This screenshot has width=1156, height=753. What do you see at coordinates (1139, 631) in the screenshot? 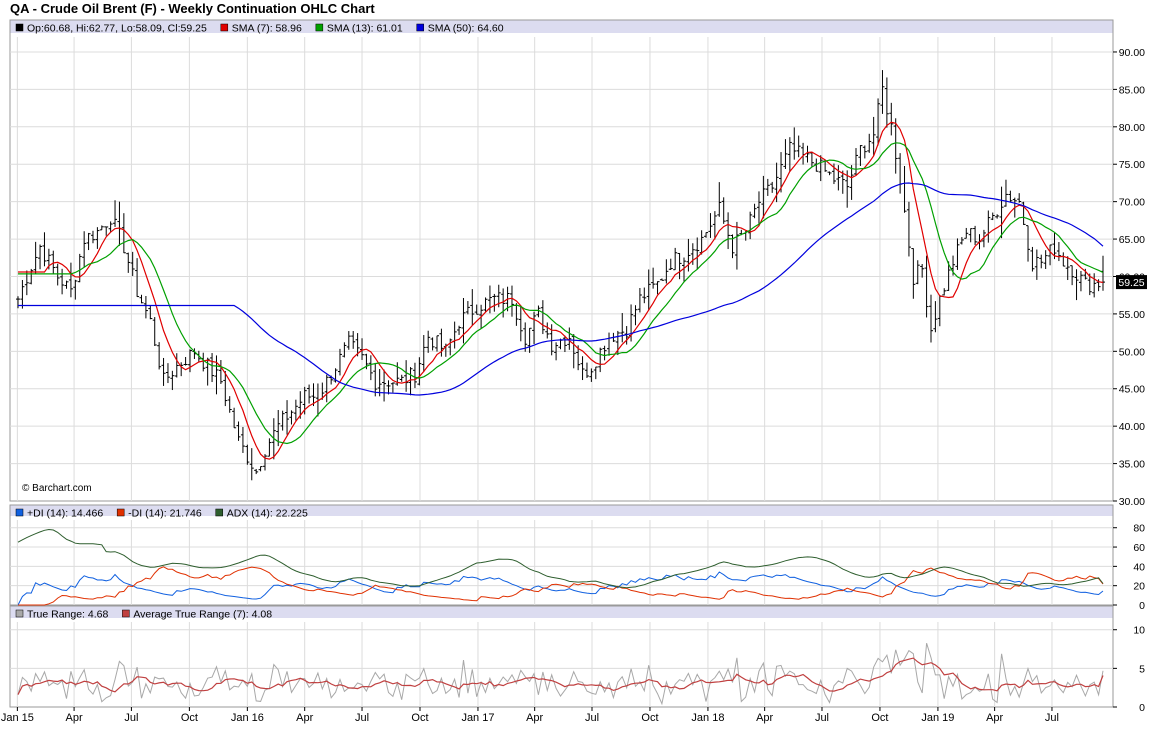
I see `true-range-ytick-label: 10` at bounding box center [1139, 631].